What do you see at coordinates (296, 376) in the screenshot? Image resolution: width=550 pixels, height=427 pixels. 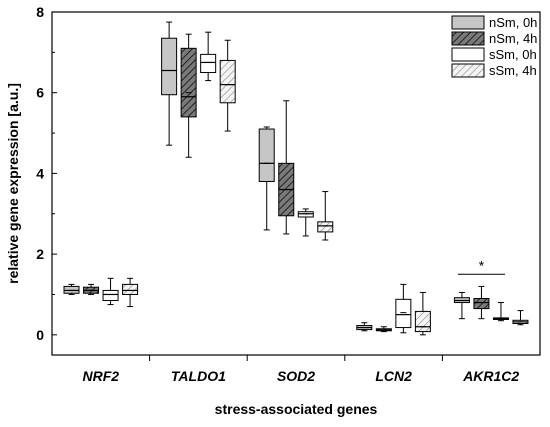 I see `x-tick-label: SOD2` at bounding box center [296, 376].